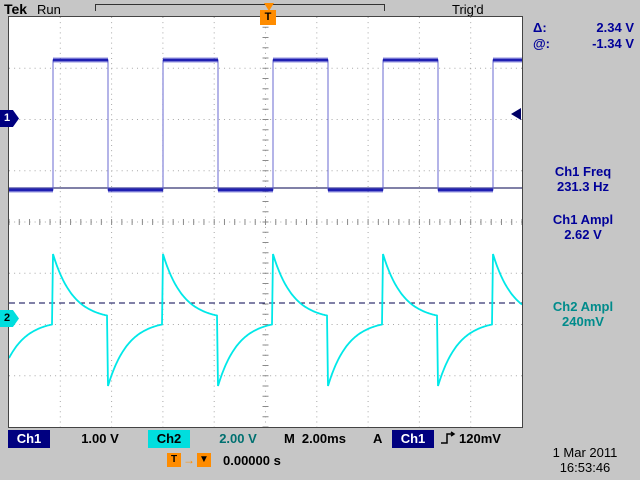 This screenshot has width=640, height=480. I want to click on measurement-label: Ch1 Freq, so click(583, 171).